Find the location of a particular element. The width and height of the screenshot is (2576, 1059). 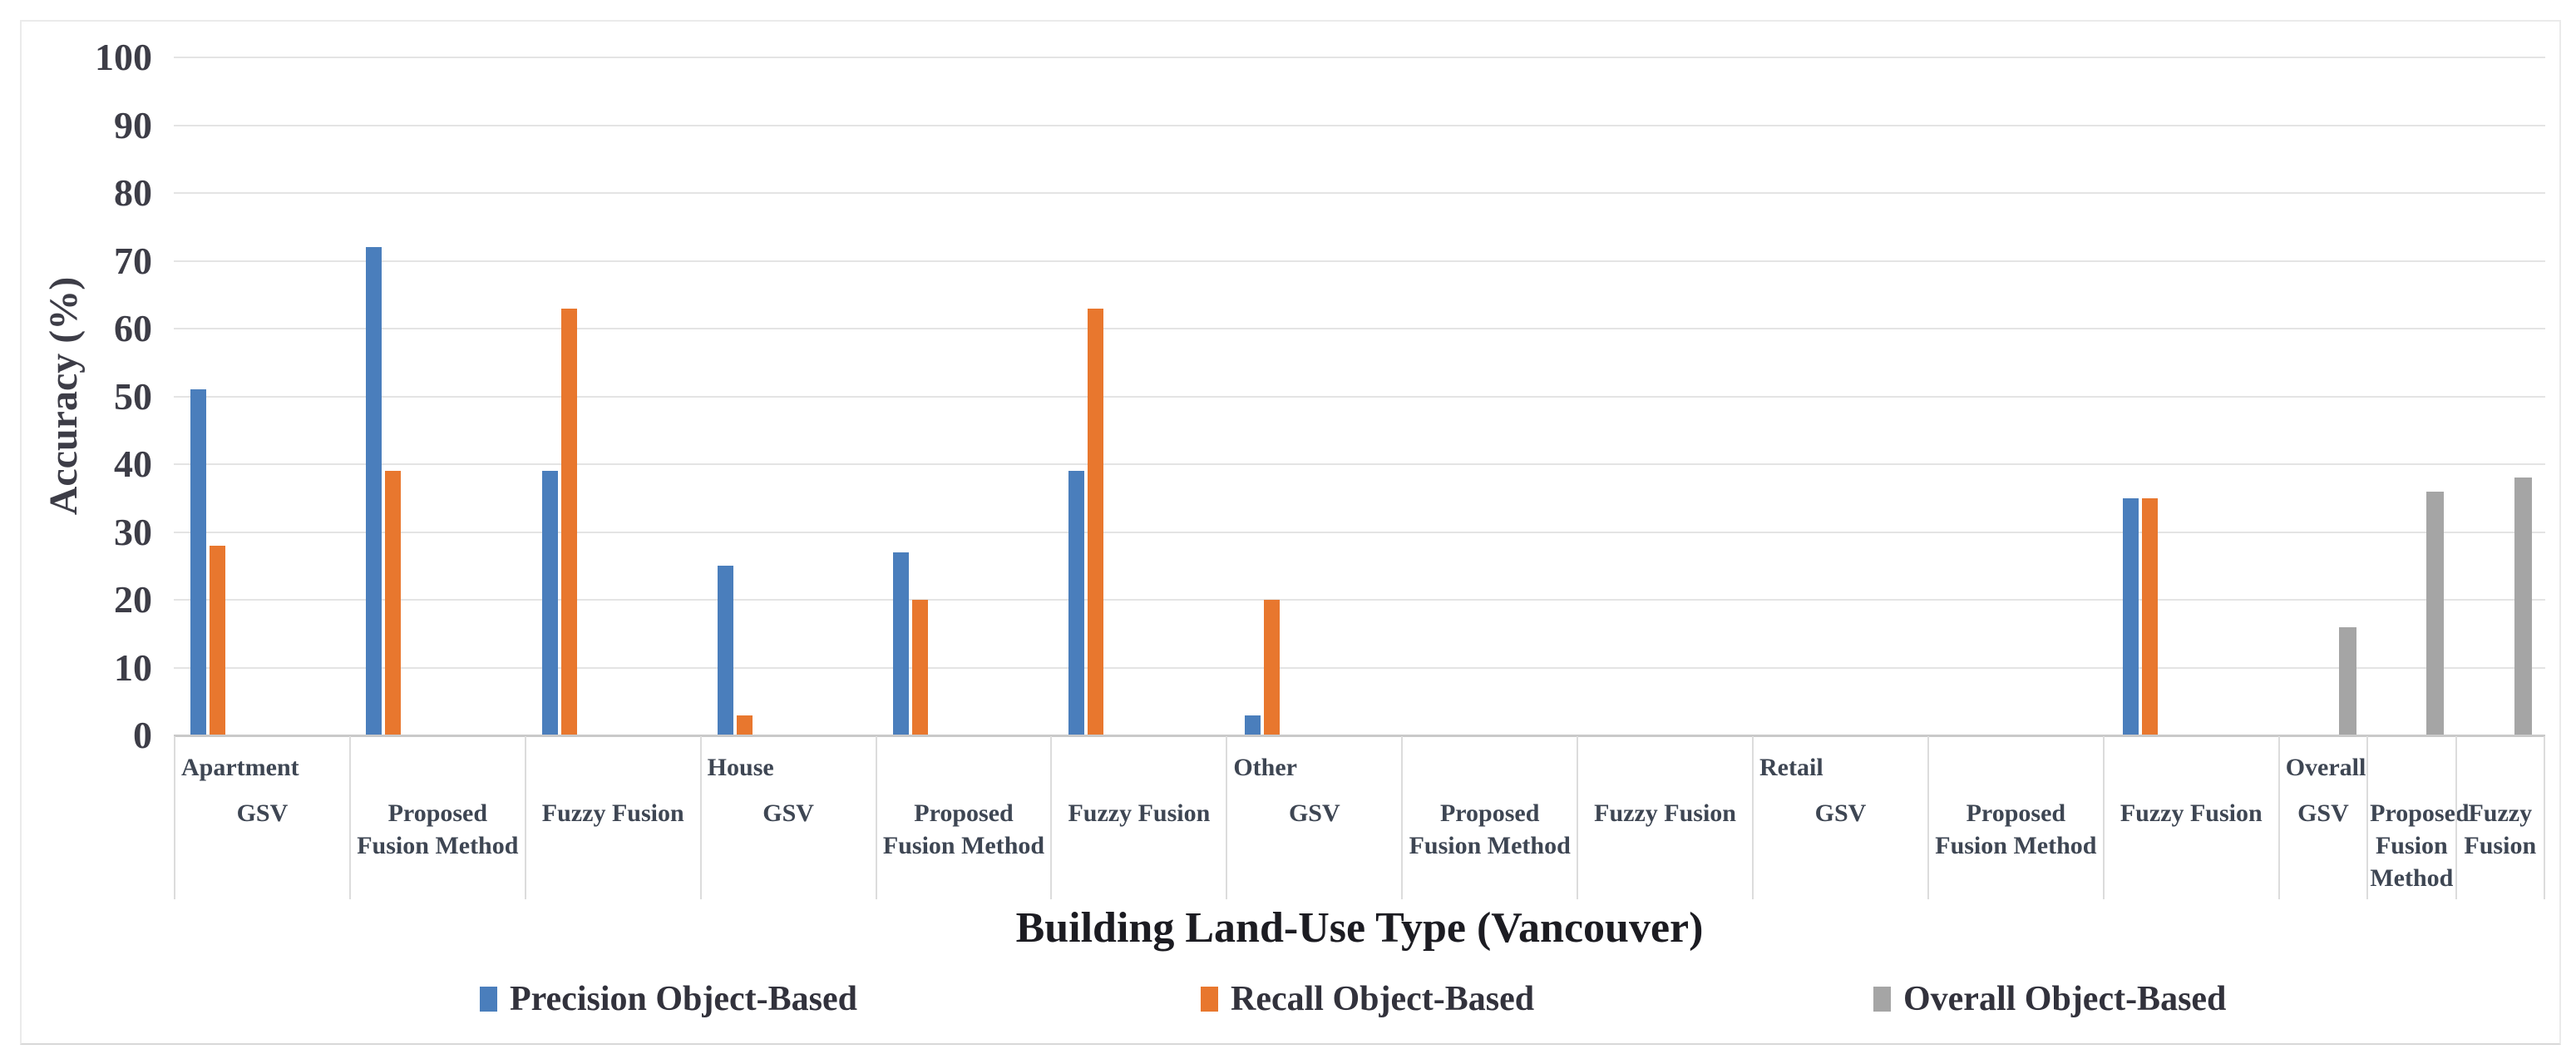

y-tick-label: 50 is located at coordinates (133, 396).